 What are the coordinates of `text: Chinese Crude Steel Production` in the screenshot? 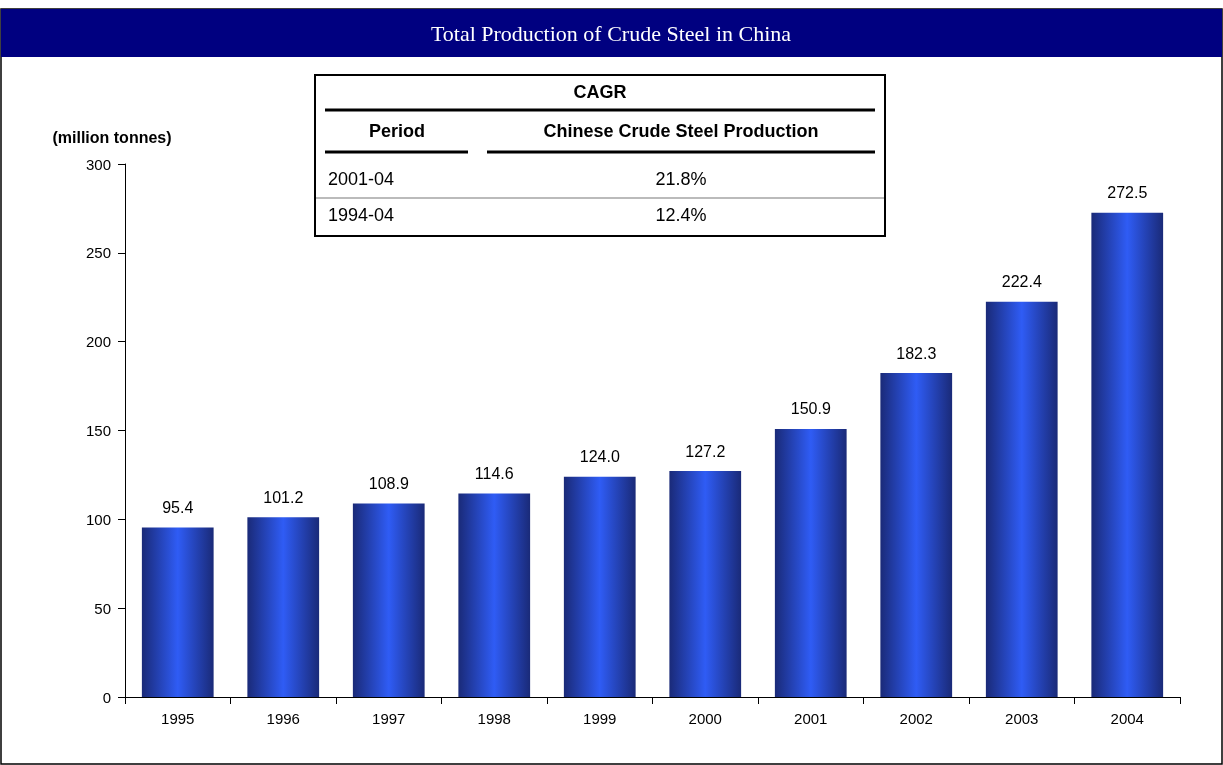 It's located at (681, 131).